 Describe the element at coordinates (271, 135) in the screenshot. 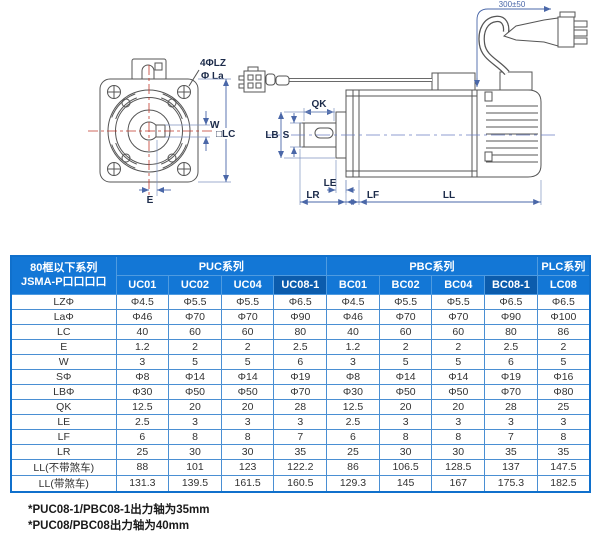

I see `dim-label-lb: LB` at that location.